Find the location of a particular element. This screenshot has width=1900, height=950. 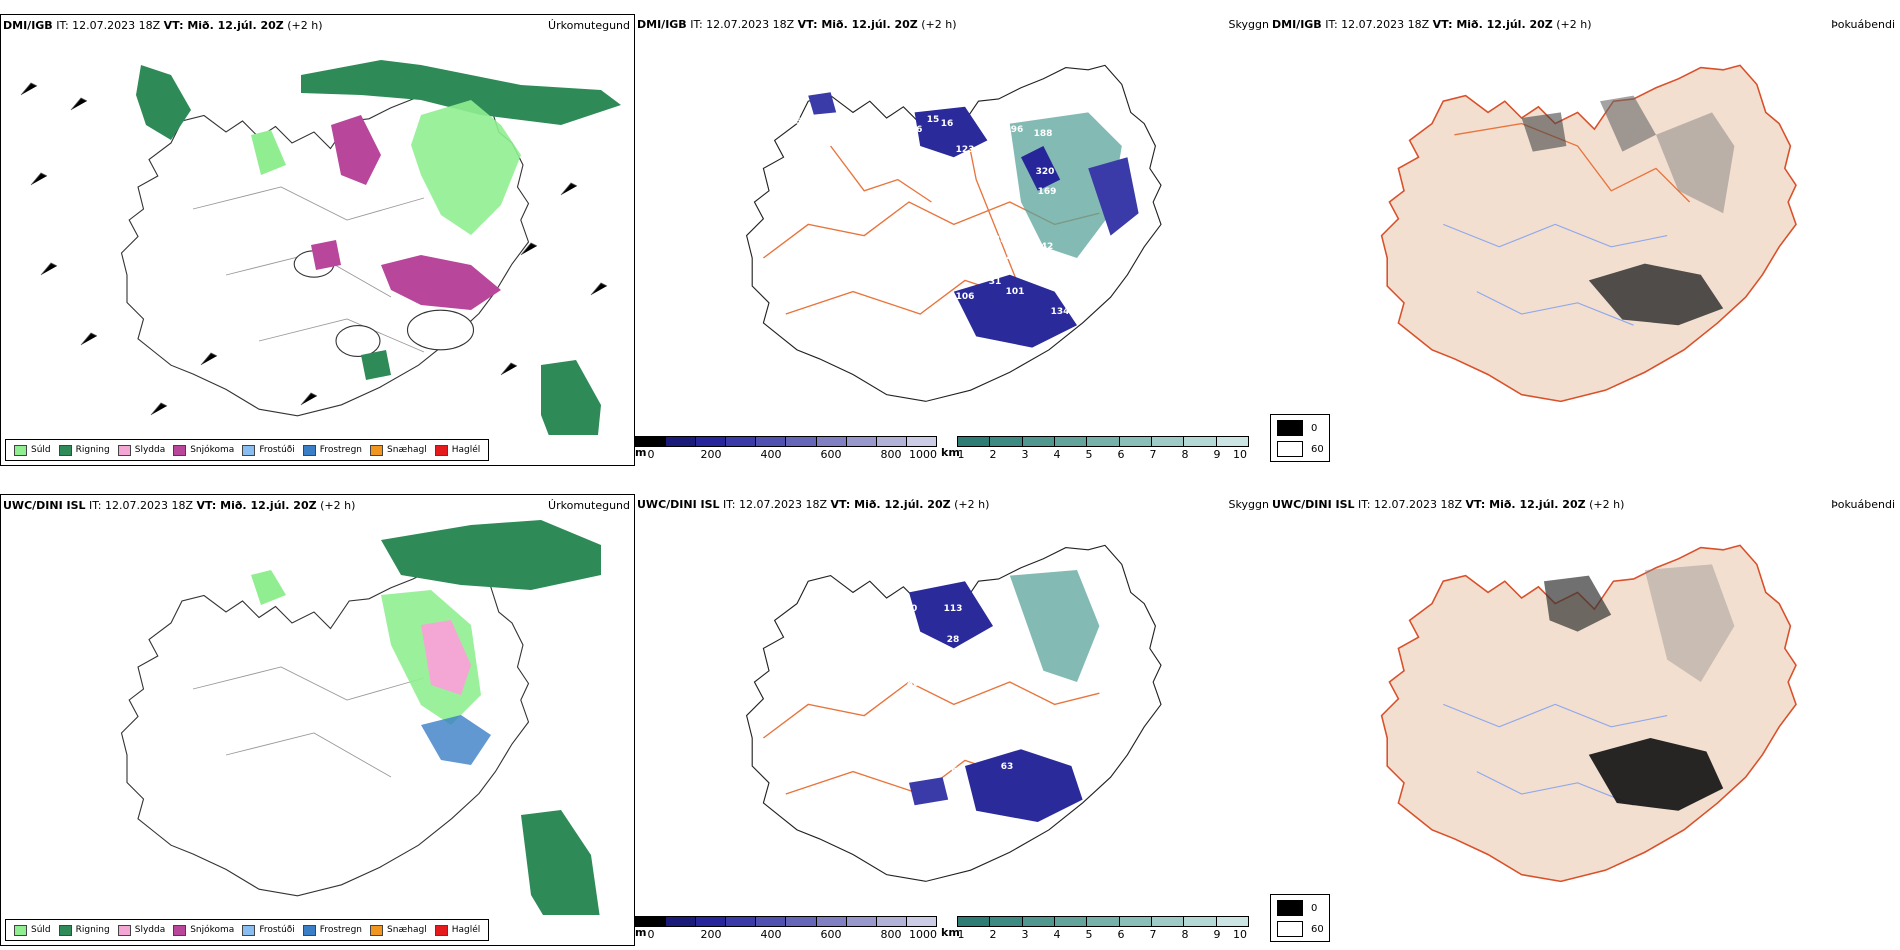

road-network is located at coordinates (931, 219).